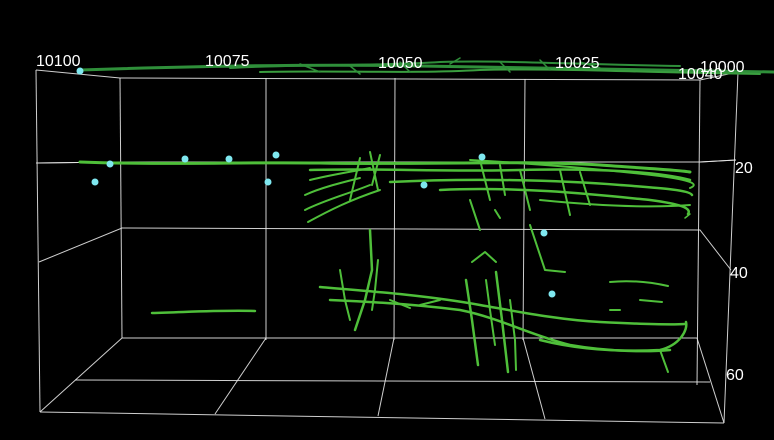 This screenshot has width=774, height=440. I want to click on traces-top-band, so click(426, 66).